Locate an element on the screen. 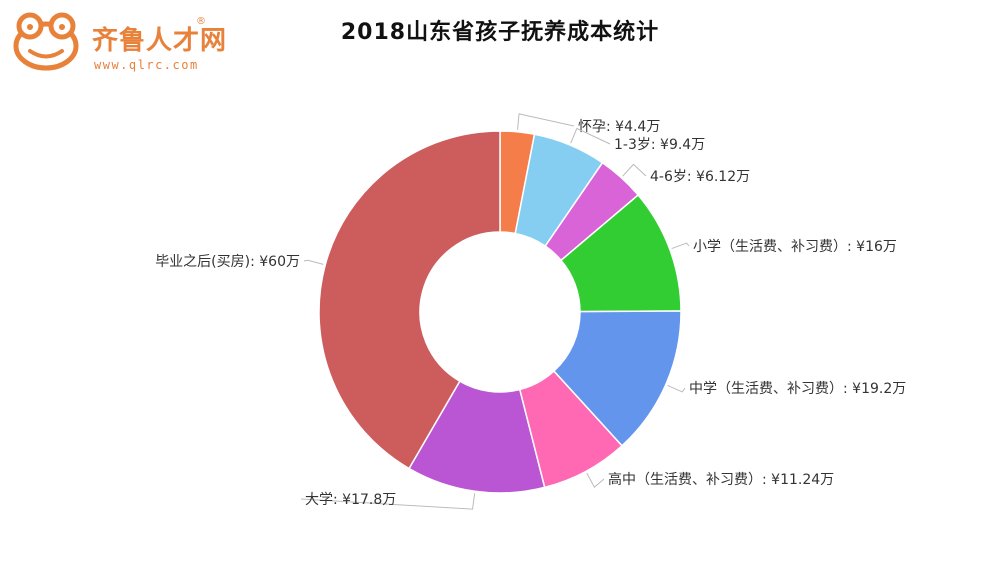  slice-label-2: 4-6岁: ¥6.12万 is located at coordinates (700, 177).